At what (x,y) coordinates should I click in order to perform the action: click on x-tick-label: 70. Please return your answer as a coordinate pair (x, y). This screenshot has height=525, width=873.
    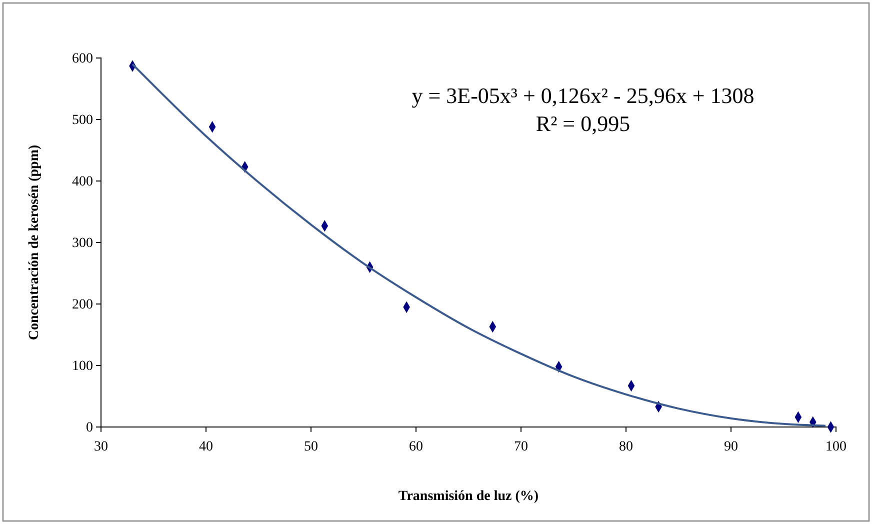
    Looking at the image, I should click on (521, 446).